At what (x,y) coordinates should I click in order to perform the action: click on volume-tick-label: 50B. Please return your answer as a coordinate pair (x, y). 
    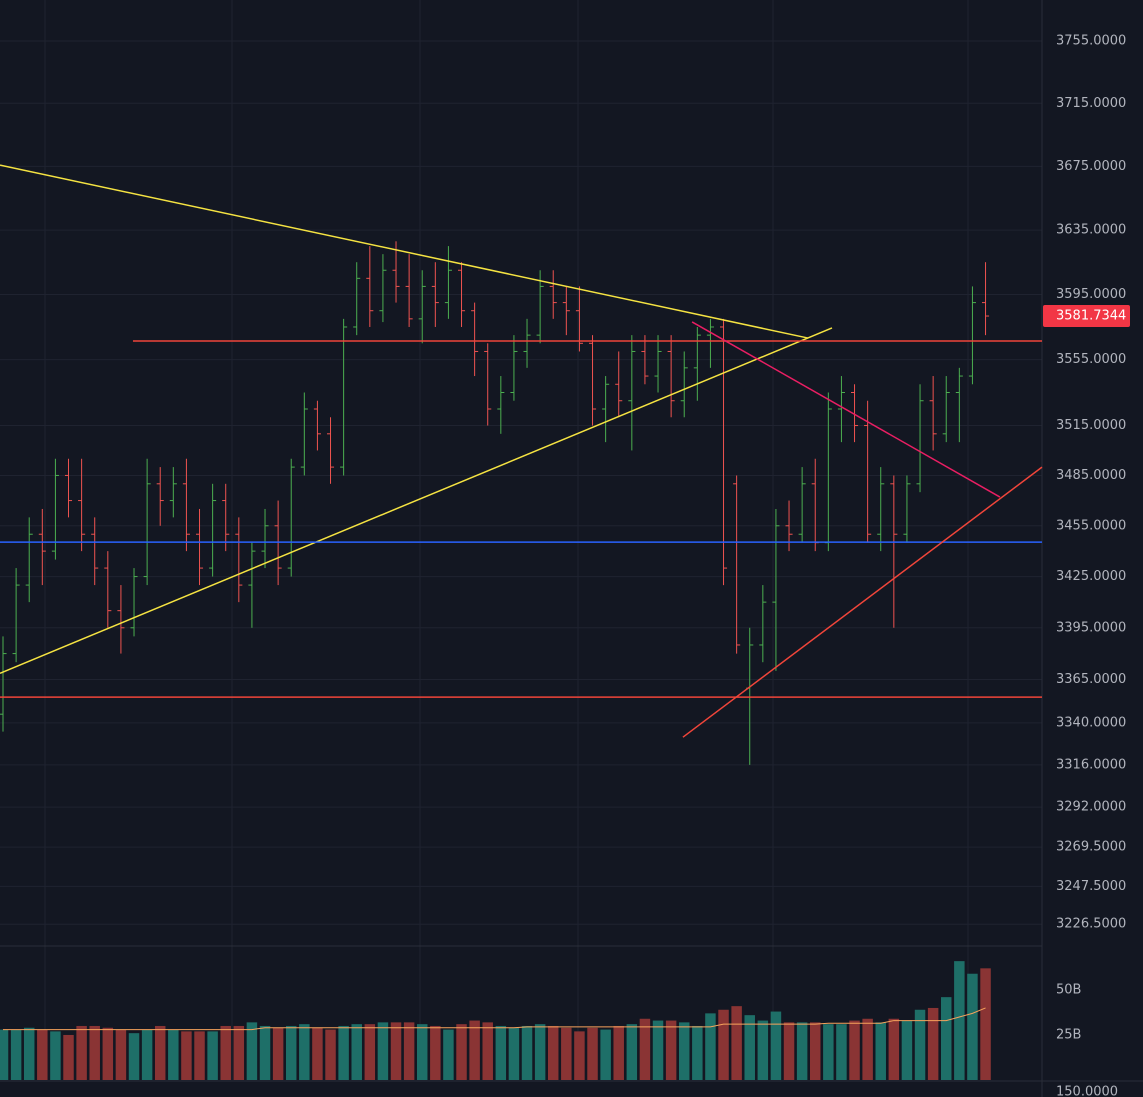
    Looking at the image, I should click on (1068, 989).